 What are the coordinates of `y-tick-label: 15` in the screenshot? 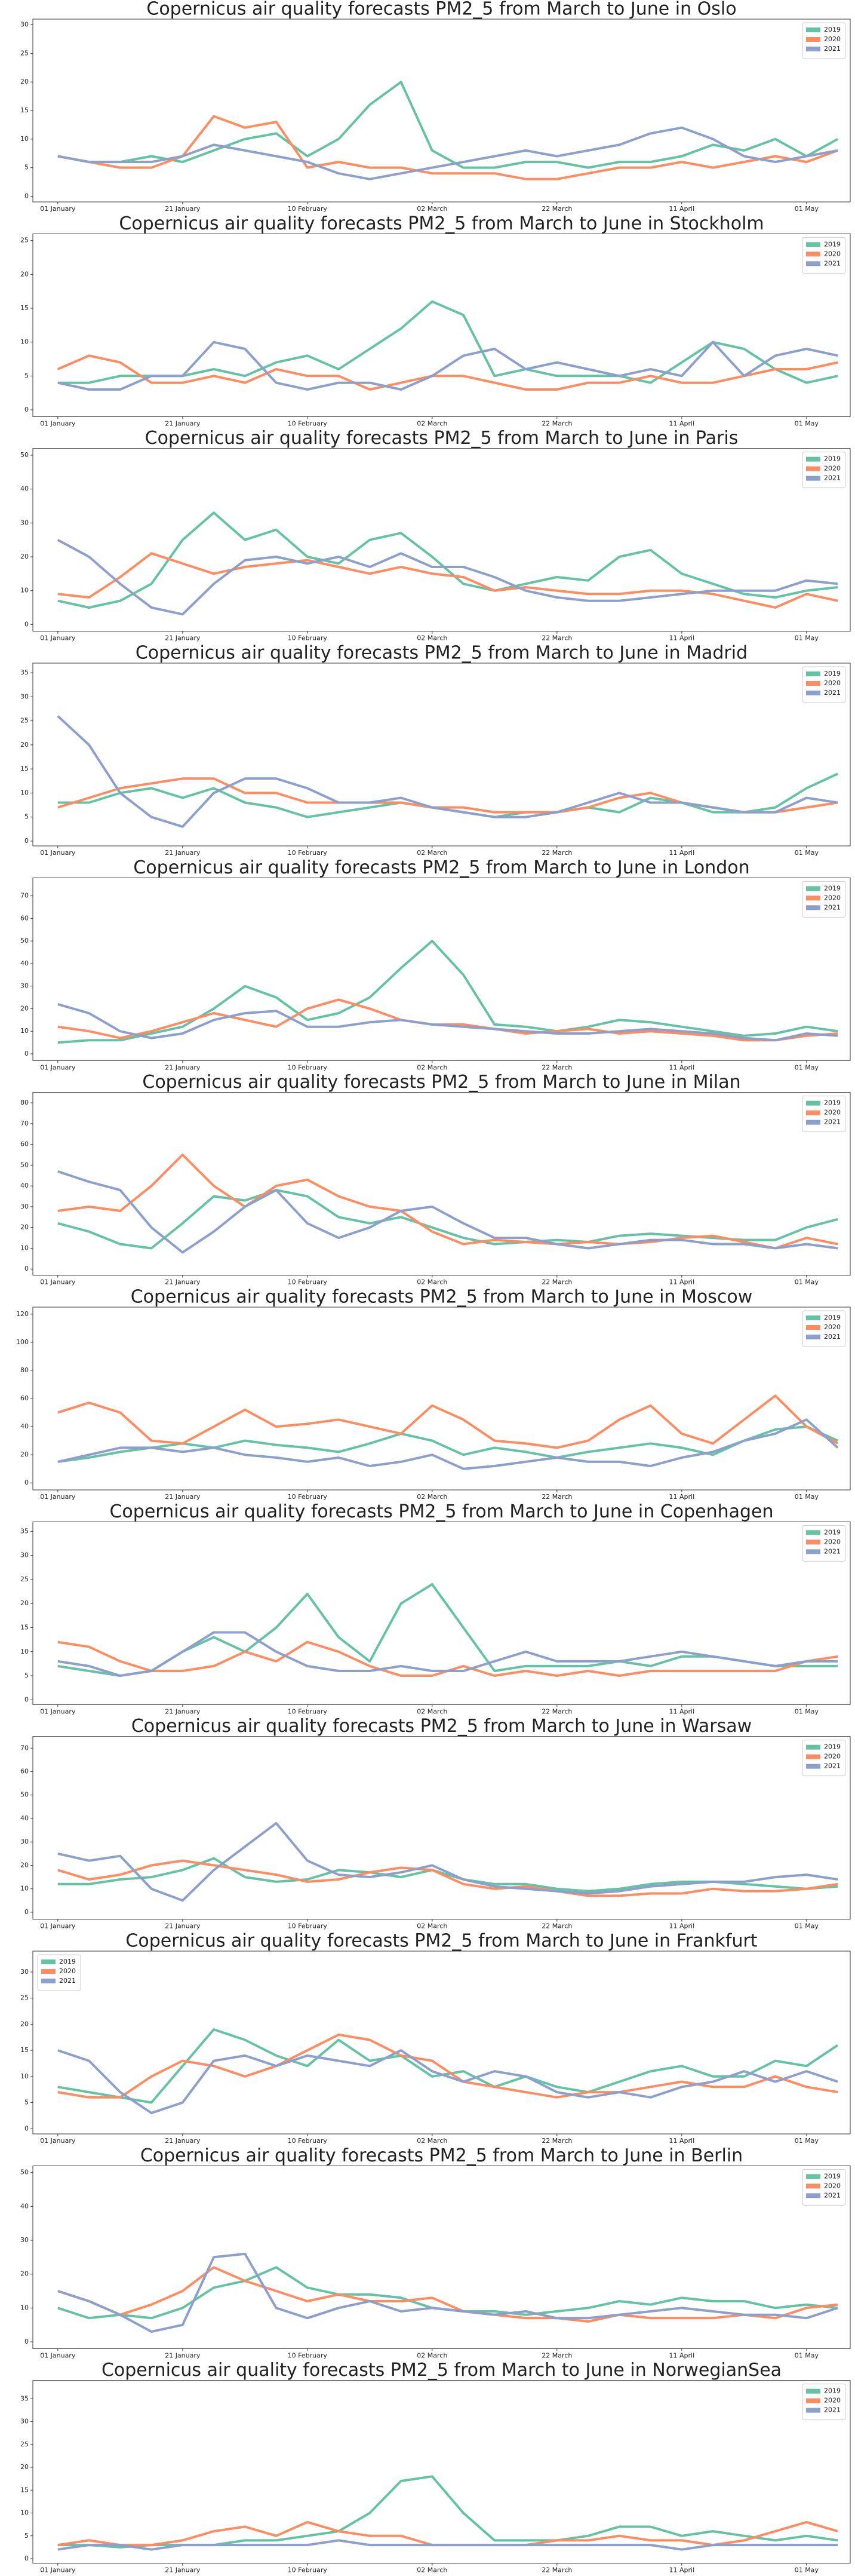 It's located at (24, 308).